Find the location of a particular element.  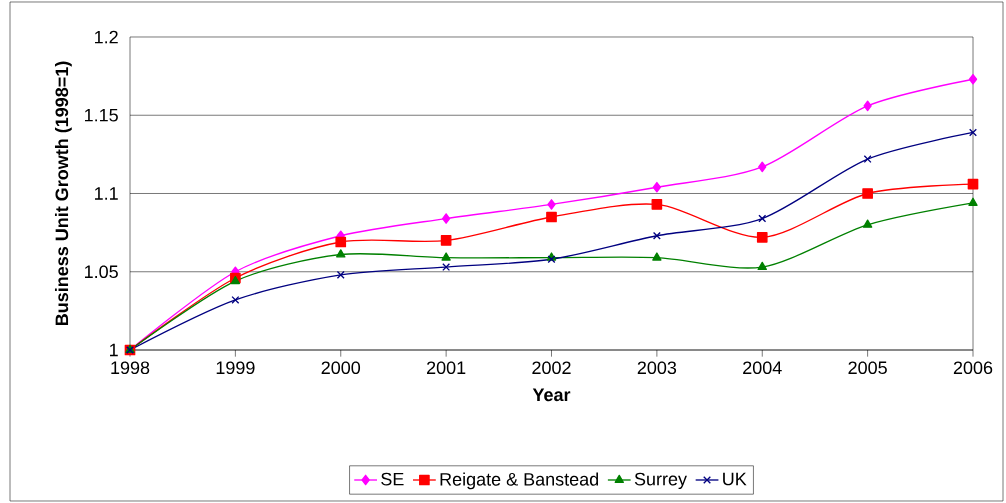

x-tick-label: 2002 is located at coordinates (551, 368).